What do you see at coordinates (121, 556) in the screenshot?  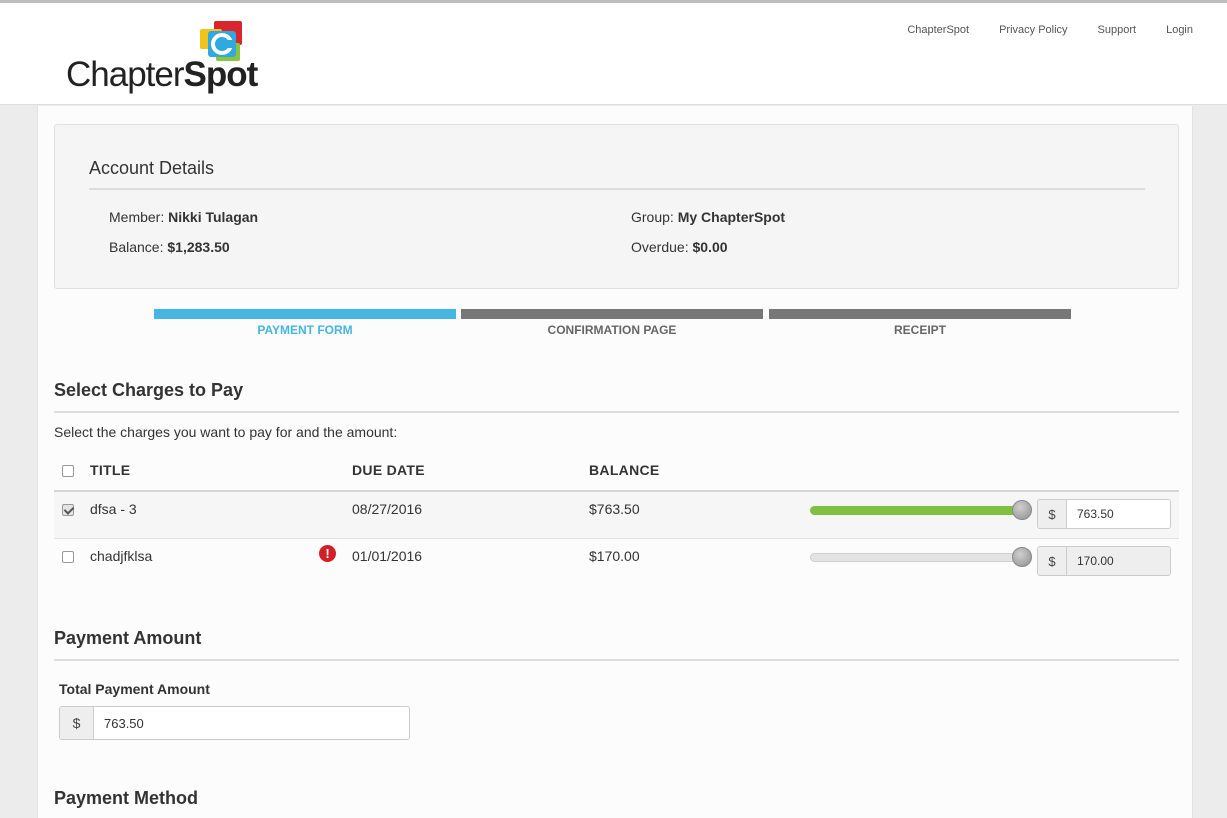 I see `charge-title: chadjfklsa` at bounding box center [121, 556].